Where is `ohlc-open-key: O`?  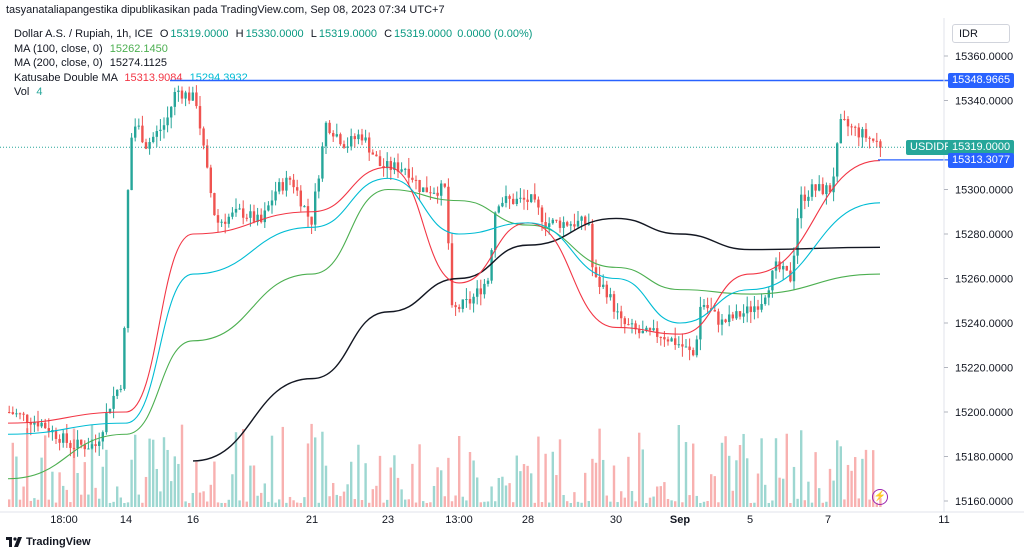 ohlc-open-key: O is located at coordinates (164, 34).